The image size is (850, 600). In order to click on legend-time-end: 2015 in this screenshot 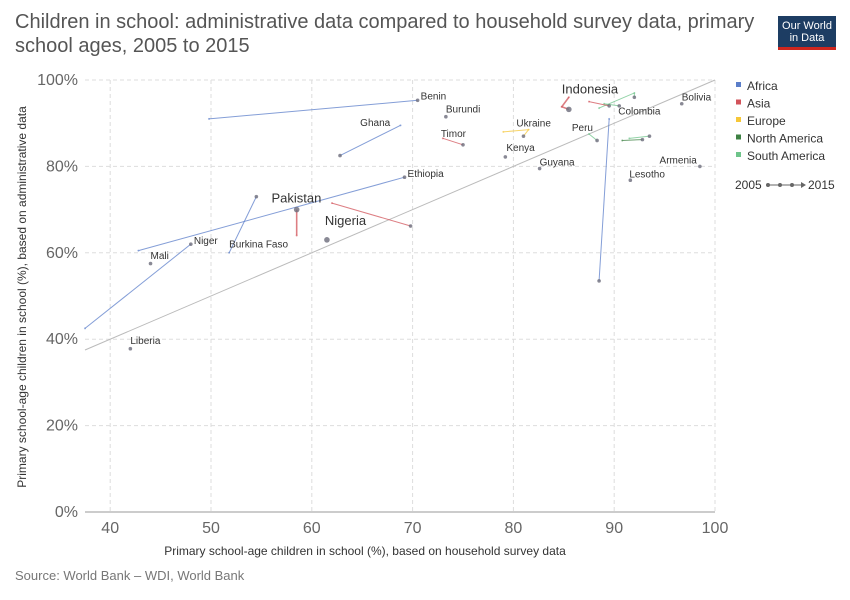, I will do `click(821, 185)`.